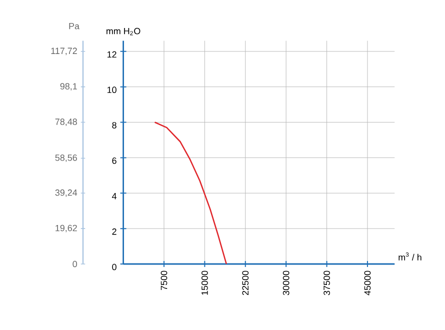 This screenshot has width=445, height=330. What do you see at coordinates (114, 161) in the screenshot?
I see `y-tick-label: 6` at bounding box center [114, 161].